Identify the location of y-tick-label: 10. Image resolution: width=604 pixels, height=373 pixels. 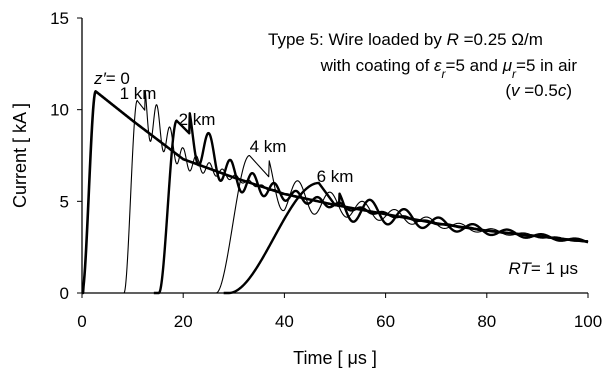
(59, 110).